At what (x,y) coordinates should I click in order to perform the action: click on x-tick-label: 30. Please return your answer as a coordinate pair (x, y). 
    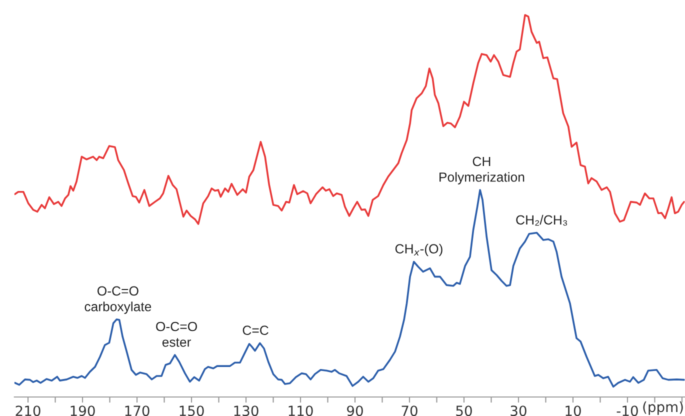
    Looking at the image, I should click on (518, 411).